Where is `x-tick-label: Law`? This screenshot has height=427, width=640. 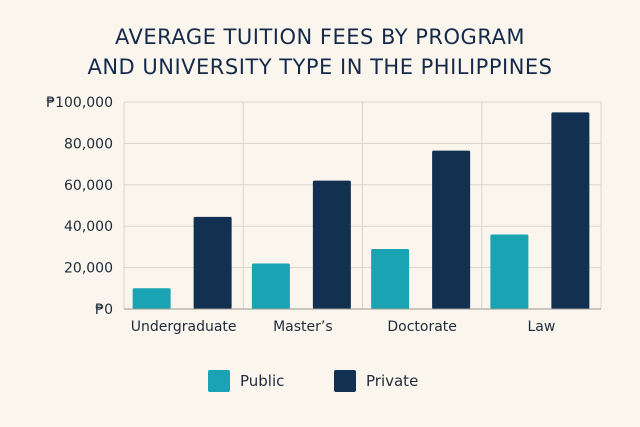 x-tick-label: Law is located at coordinates (541, 327).